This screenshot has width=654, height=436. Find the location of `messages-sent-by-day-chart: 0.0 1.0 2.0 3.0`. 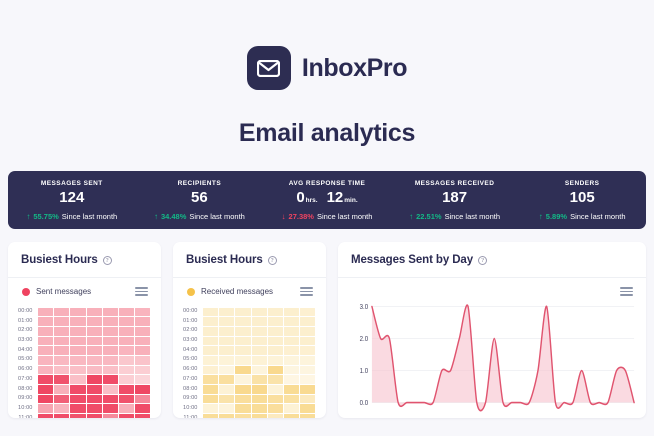

messages-sent-by-day-chart: 0.0 1.0 2.0 3.0 is located at coordinates (492, 359).